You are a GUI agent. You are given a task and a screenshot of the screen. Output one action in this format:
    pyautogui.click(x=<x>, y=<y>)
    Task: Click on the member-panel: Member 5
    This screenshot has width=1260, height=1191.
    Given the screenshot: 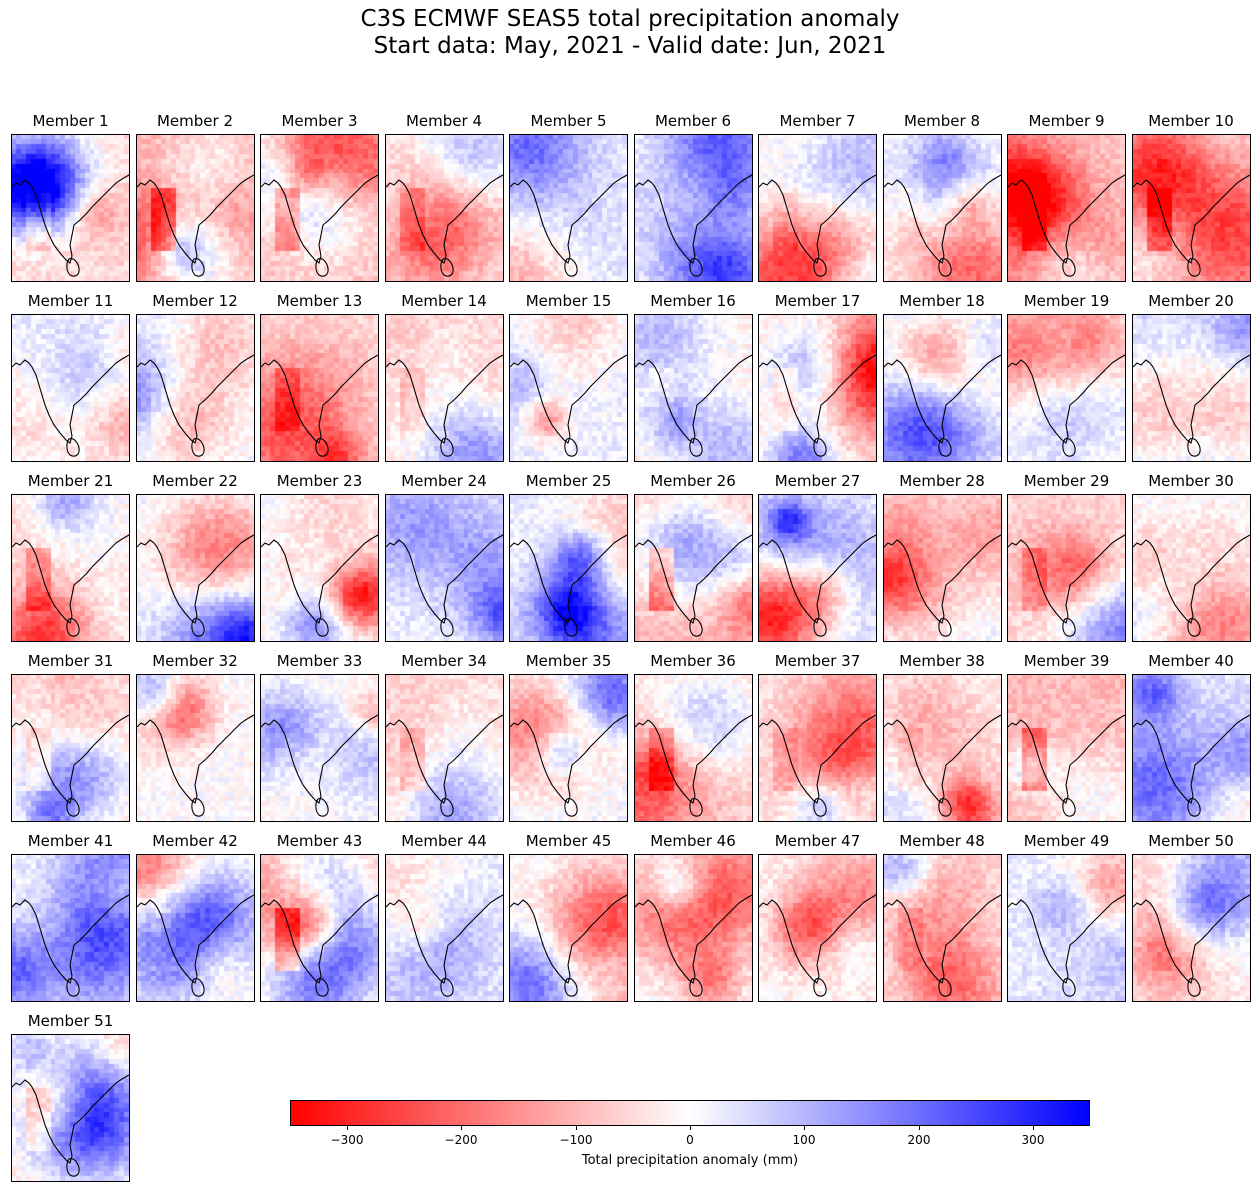 What is the action you would take?
    pyautogui.click(x=568, y=197)
    